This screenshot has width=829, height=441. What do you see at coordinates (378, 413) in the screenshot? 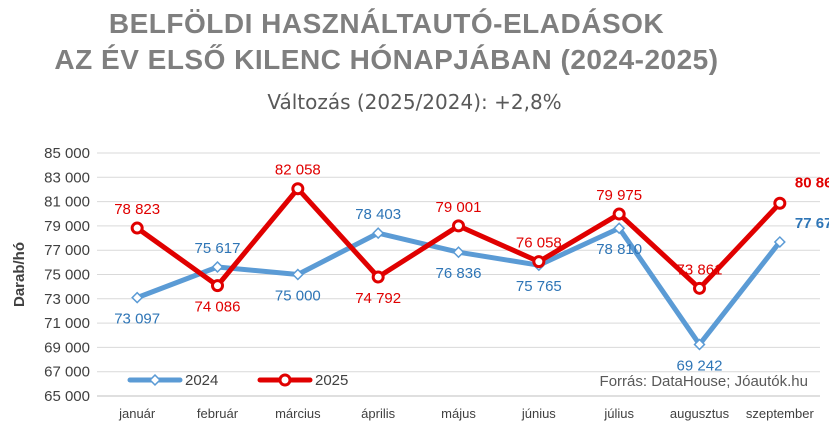
I see `x-tick-label: április` at bounding box center [378, 413].